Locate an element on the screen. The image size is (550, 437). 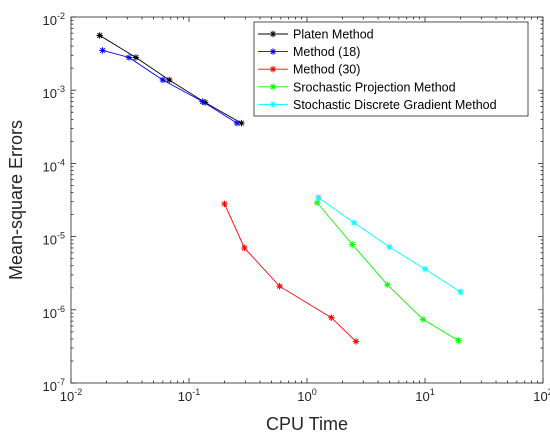
y-axis-label: Mean-square Errors is located at coordinates (16, 200).